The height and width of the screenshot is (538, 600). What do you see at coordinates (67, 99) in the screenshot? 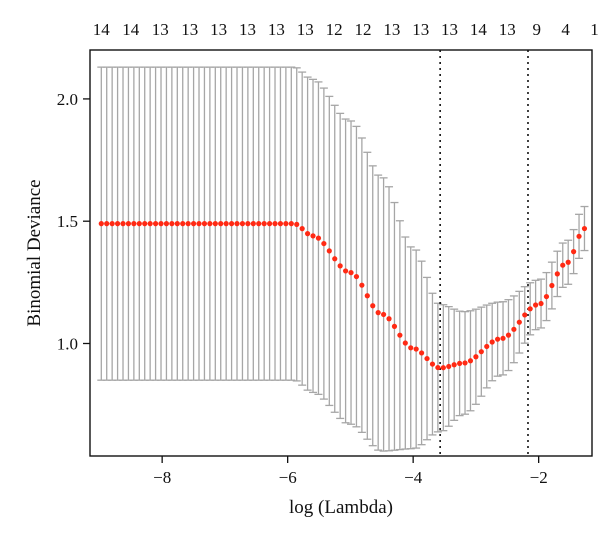
I see `y-tick-label: 2.0` at bounding box center [67, 99].